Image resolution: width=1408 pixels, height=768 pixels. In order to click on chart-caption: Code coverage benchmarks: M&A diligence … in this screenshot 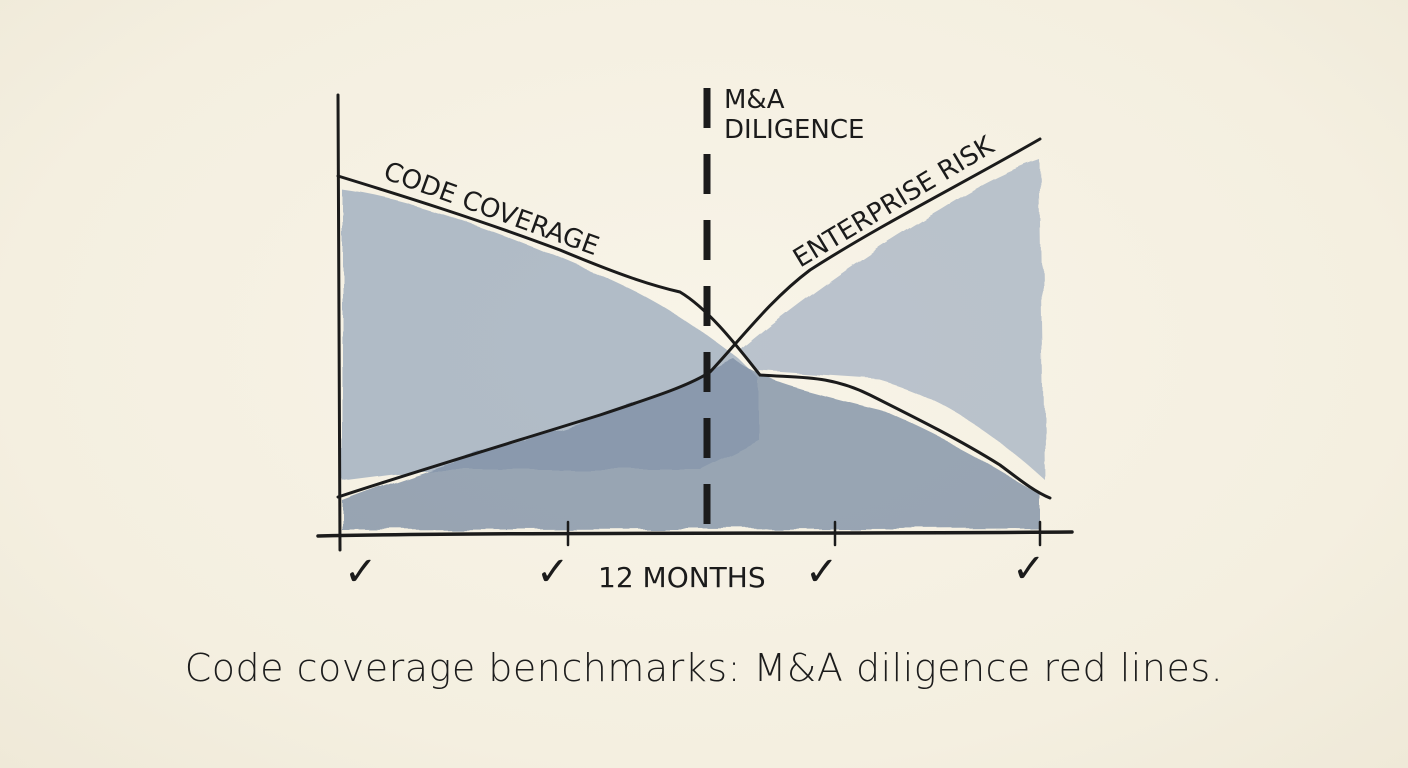, I will do `click(704, 668)`.